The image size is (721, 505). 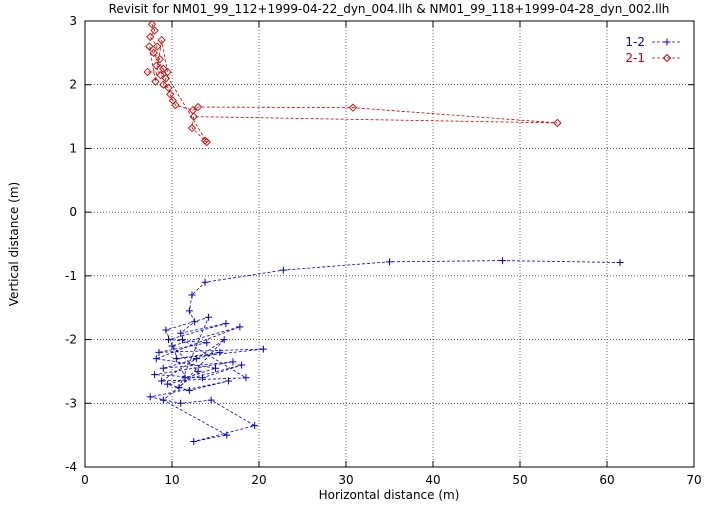 I want to click on y-tick-label: 1, so click(x=73, y=148).